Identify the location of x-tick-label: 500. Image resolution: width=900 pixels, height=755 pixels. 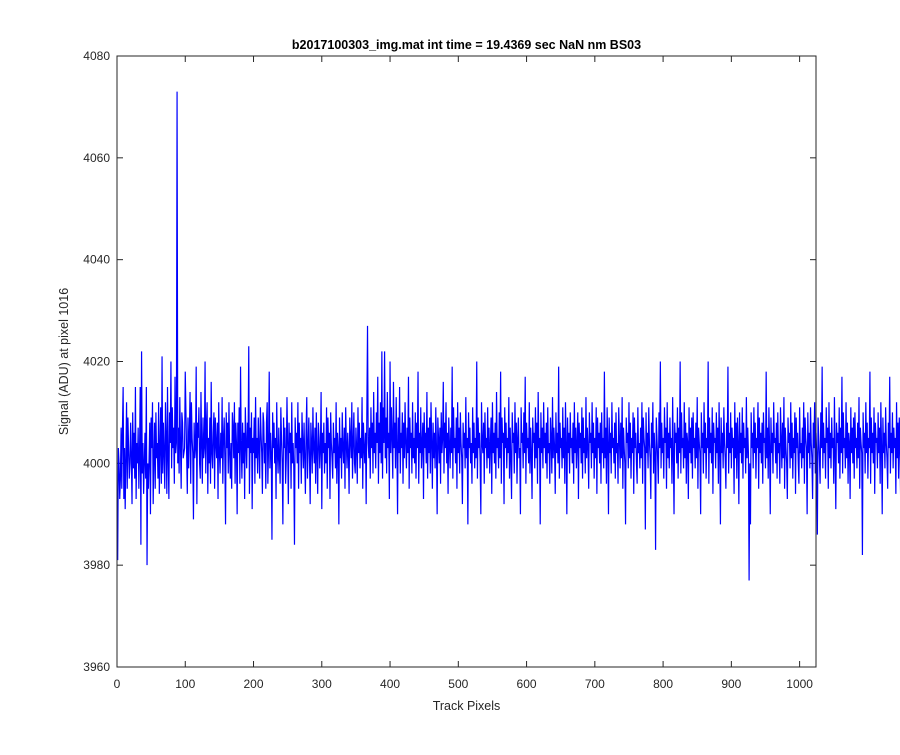
(458, 684).